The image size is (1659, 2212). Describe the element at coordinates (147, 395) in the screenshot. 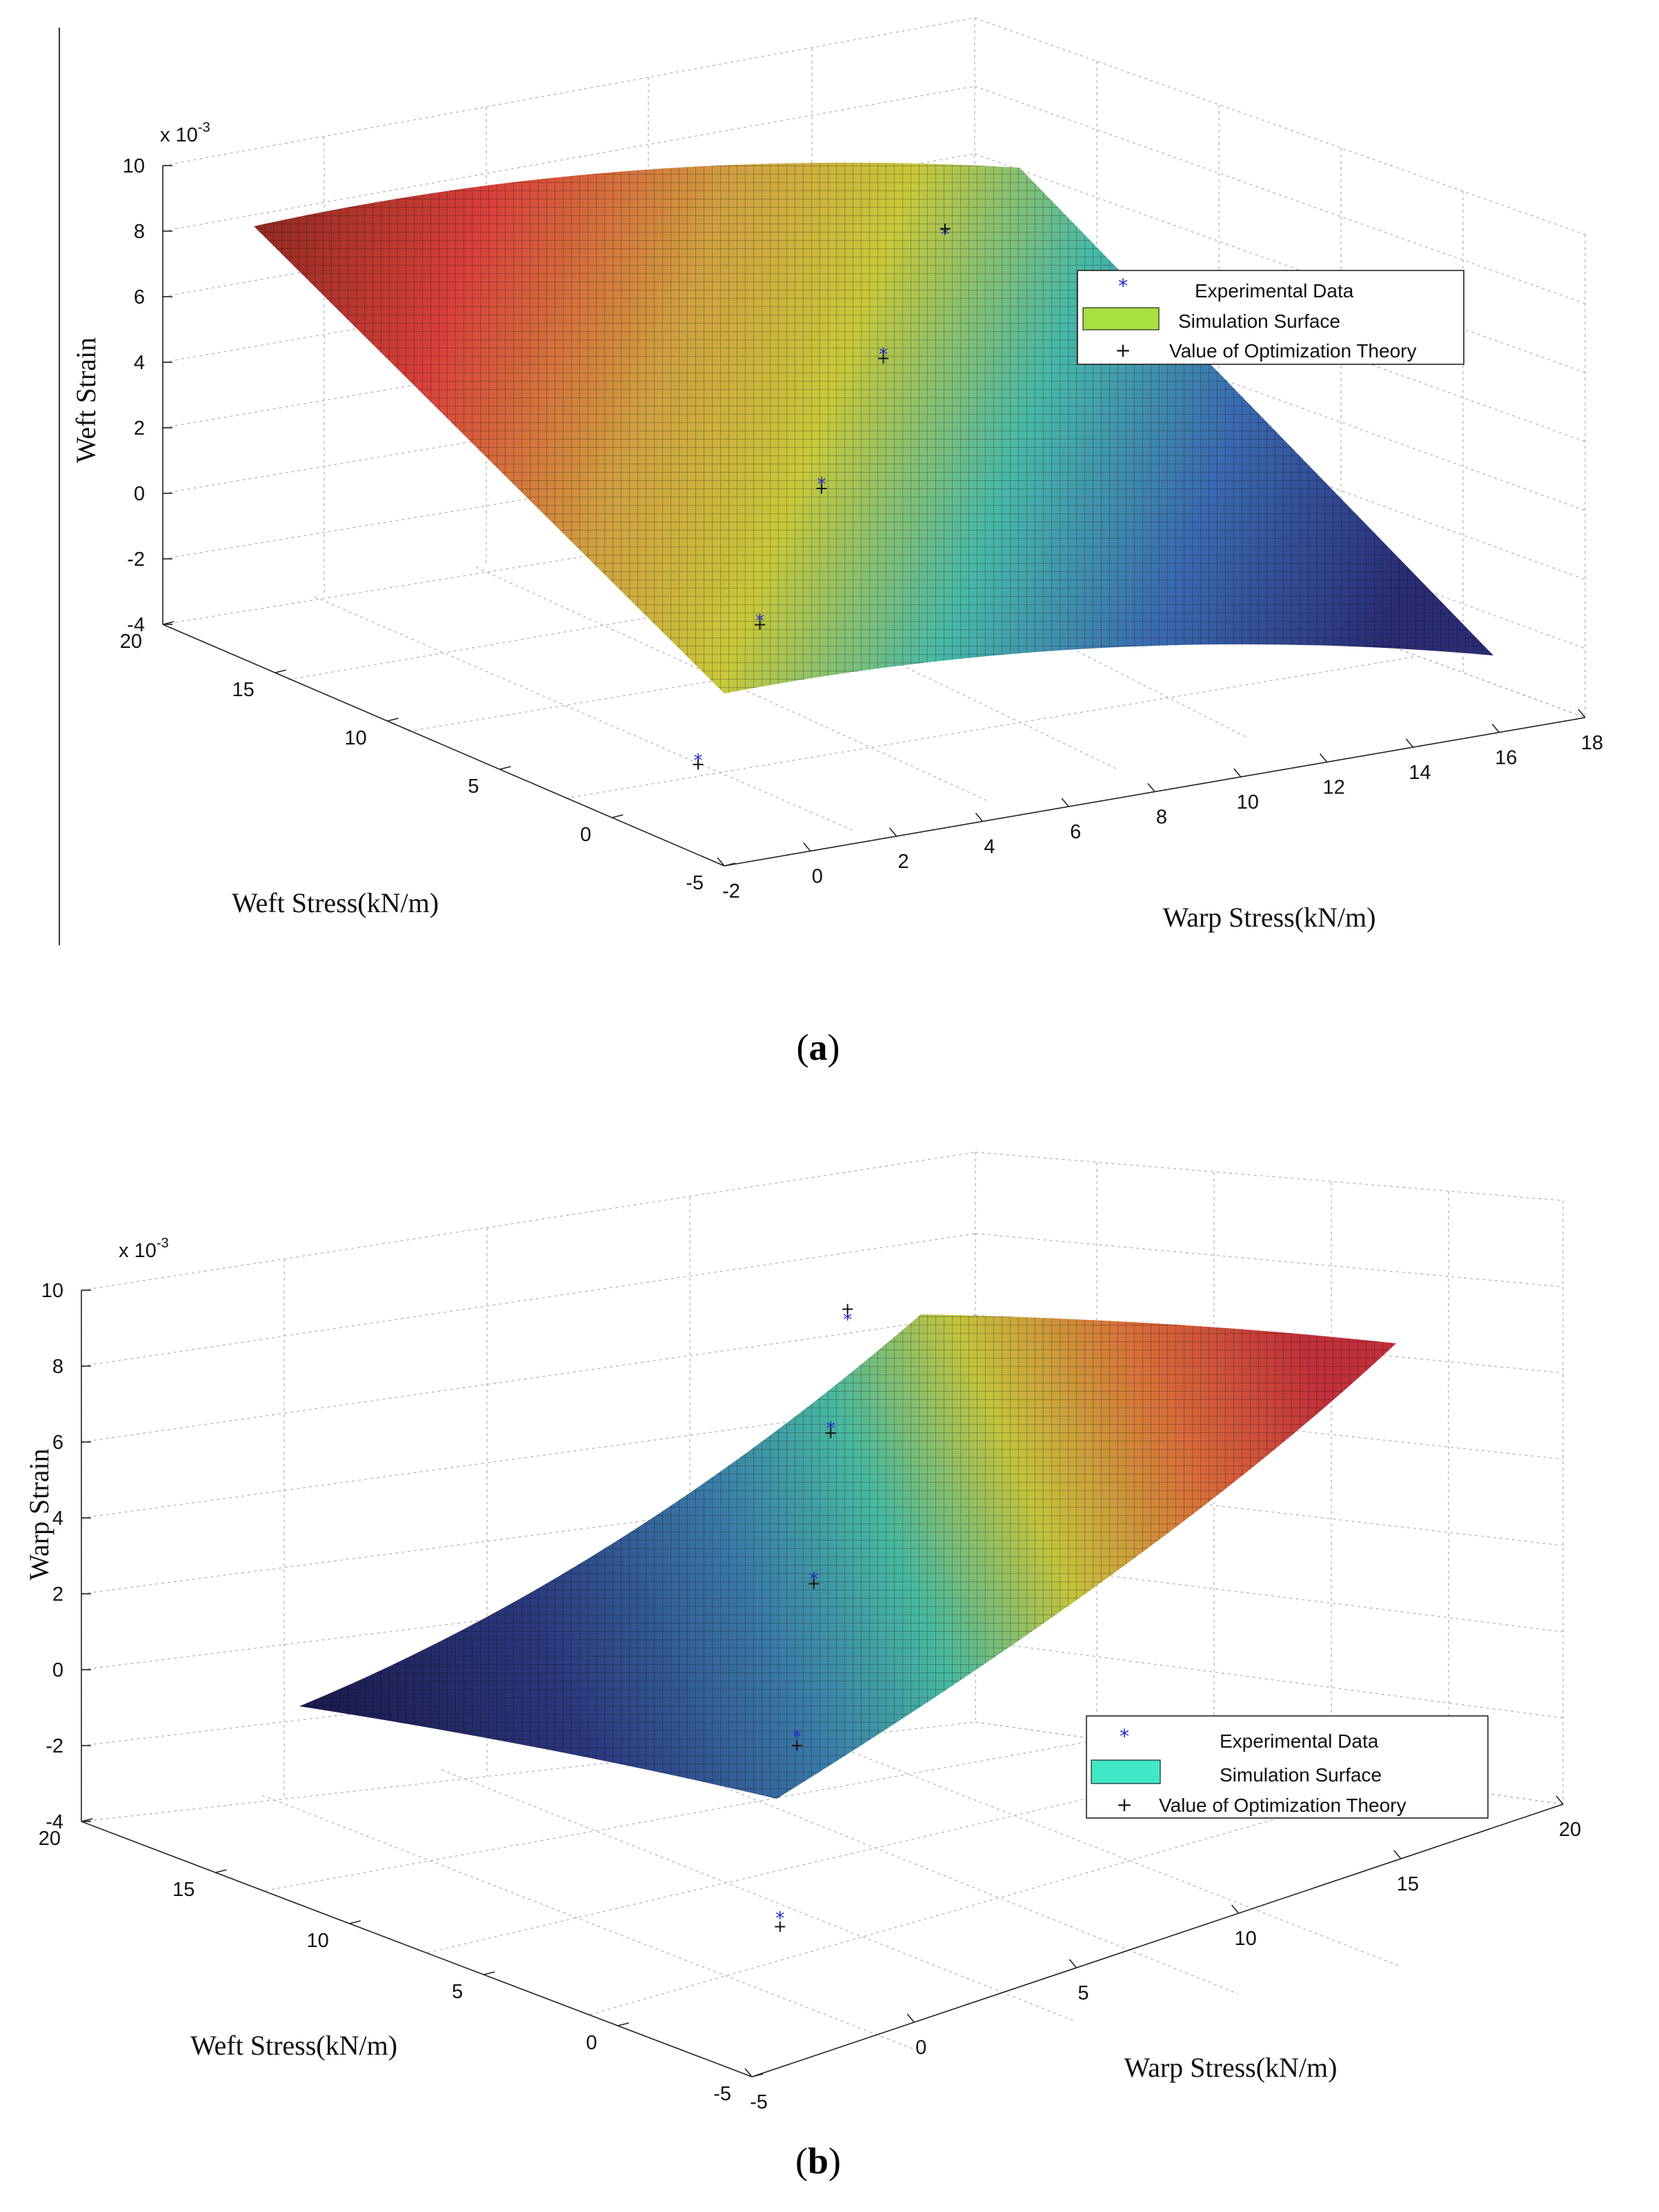

I see `z-tick-labels-a: -4 -2 0 2 4 6 8 10` at that location.